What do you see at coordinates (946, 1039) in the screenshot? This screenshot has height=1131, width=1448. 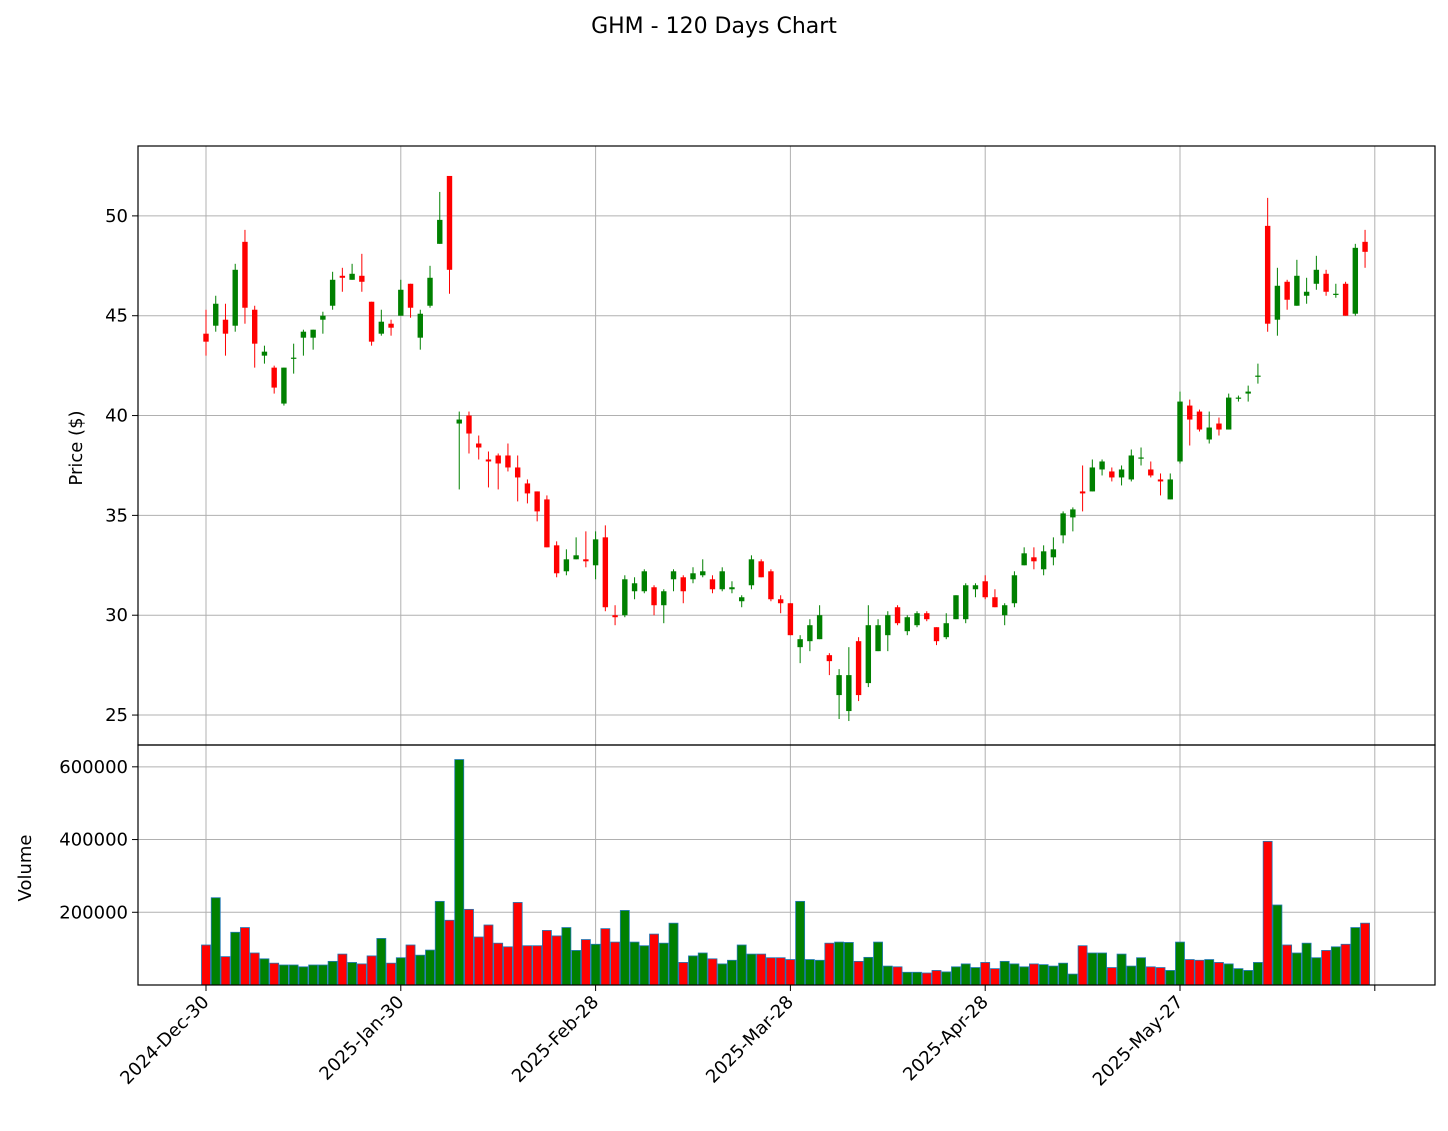 I see `x-tick-label: 2025-Apr-28` at bounding box center [946, 1039].